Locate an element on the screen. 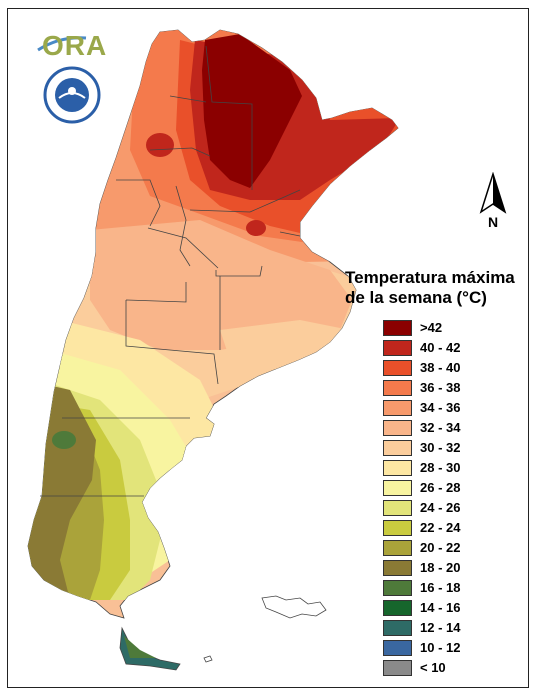 The height and width of the screenshot is (696, 538). legend-item: 32 - 34 is located at coordinates (453, 428).